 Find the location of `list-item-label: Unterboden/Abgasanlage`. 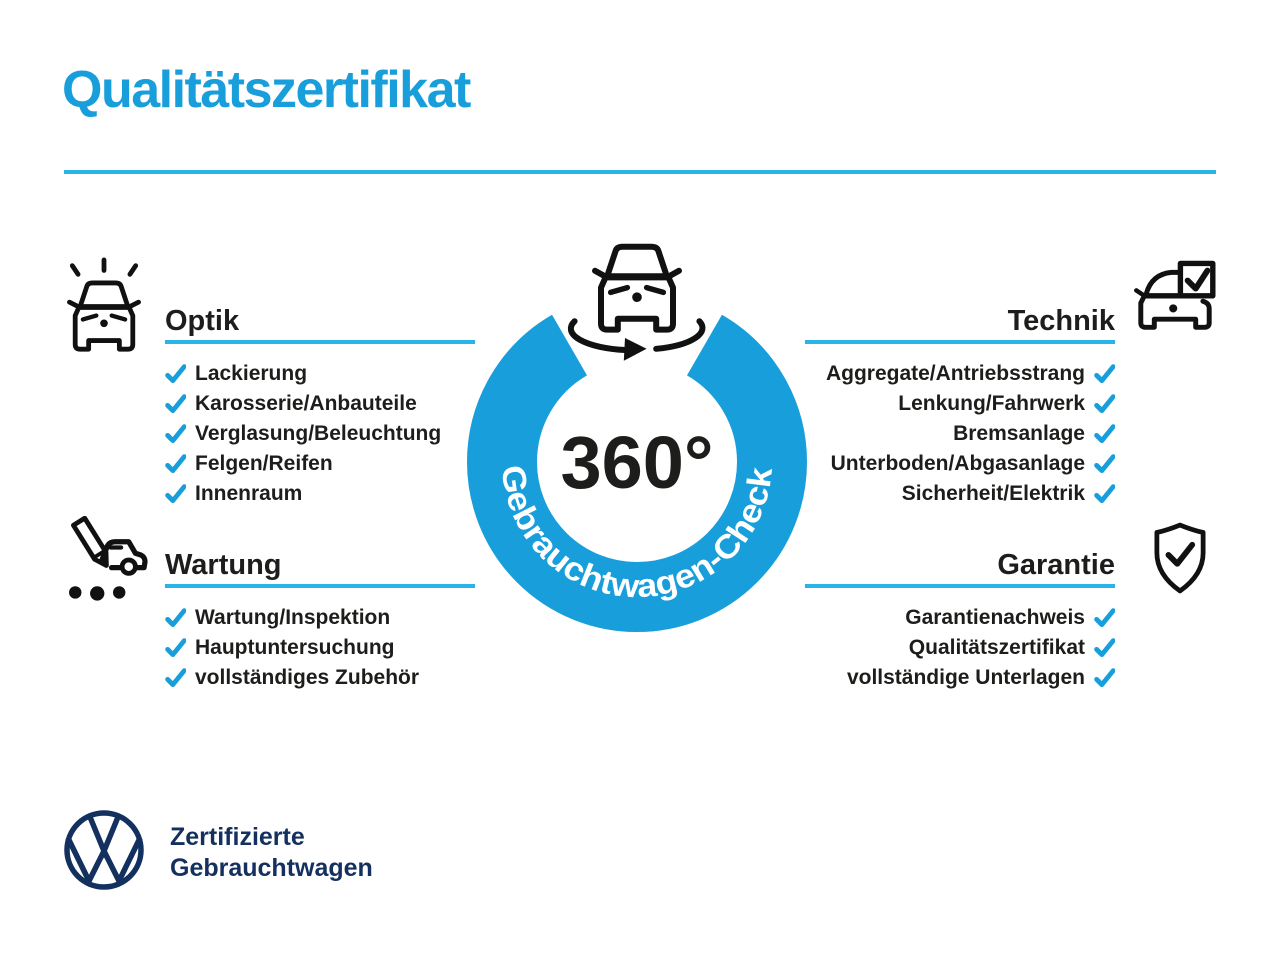

list-item-label: Unterboden/Abgasanlage is located at coordinates (957, 463).